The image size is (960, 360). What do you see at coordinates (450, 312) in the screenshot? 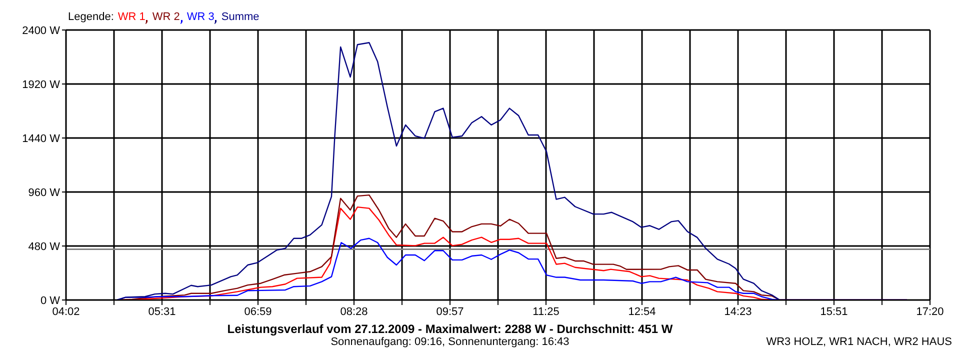
I see `x-tick-label: 09:57` at bounding box center [450, 312].